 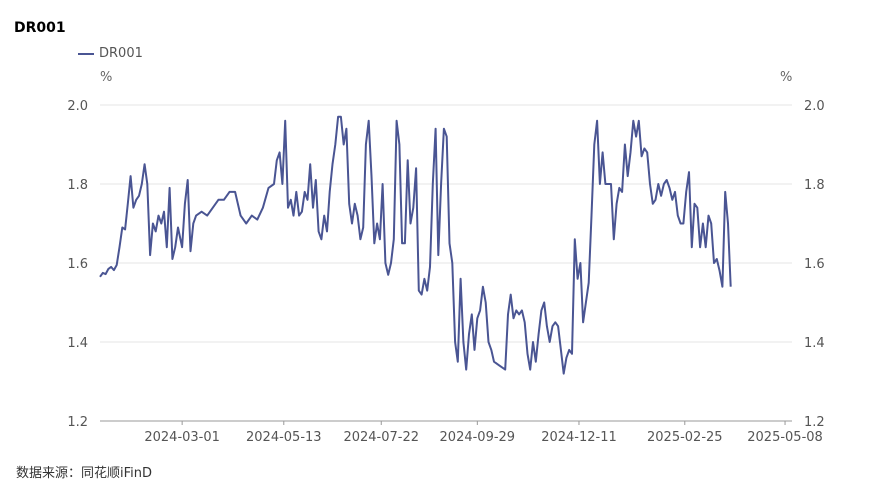 I want to click on x-tick-label: 2024-05-13, so click(x=284, y=437).